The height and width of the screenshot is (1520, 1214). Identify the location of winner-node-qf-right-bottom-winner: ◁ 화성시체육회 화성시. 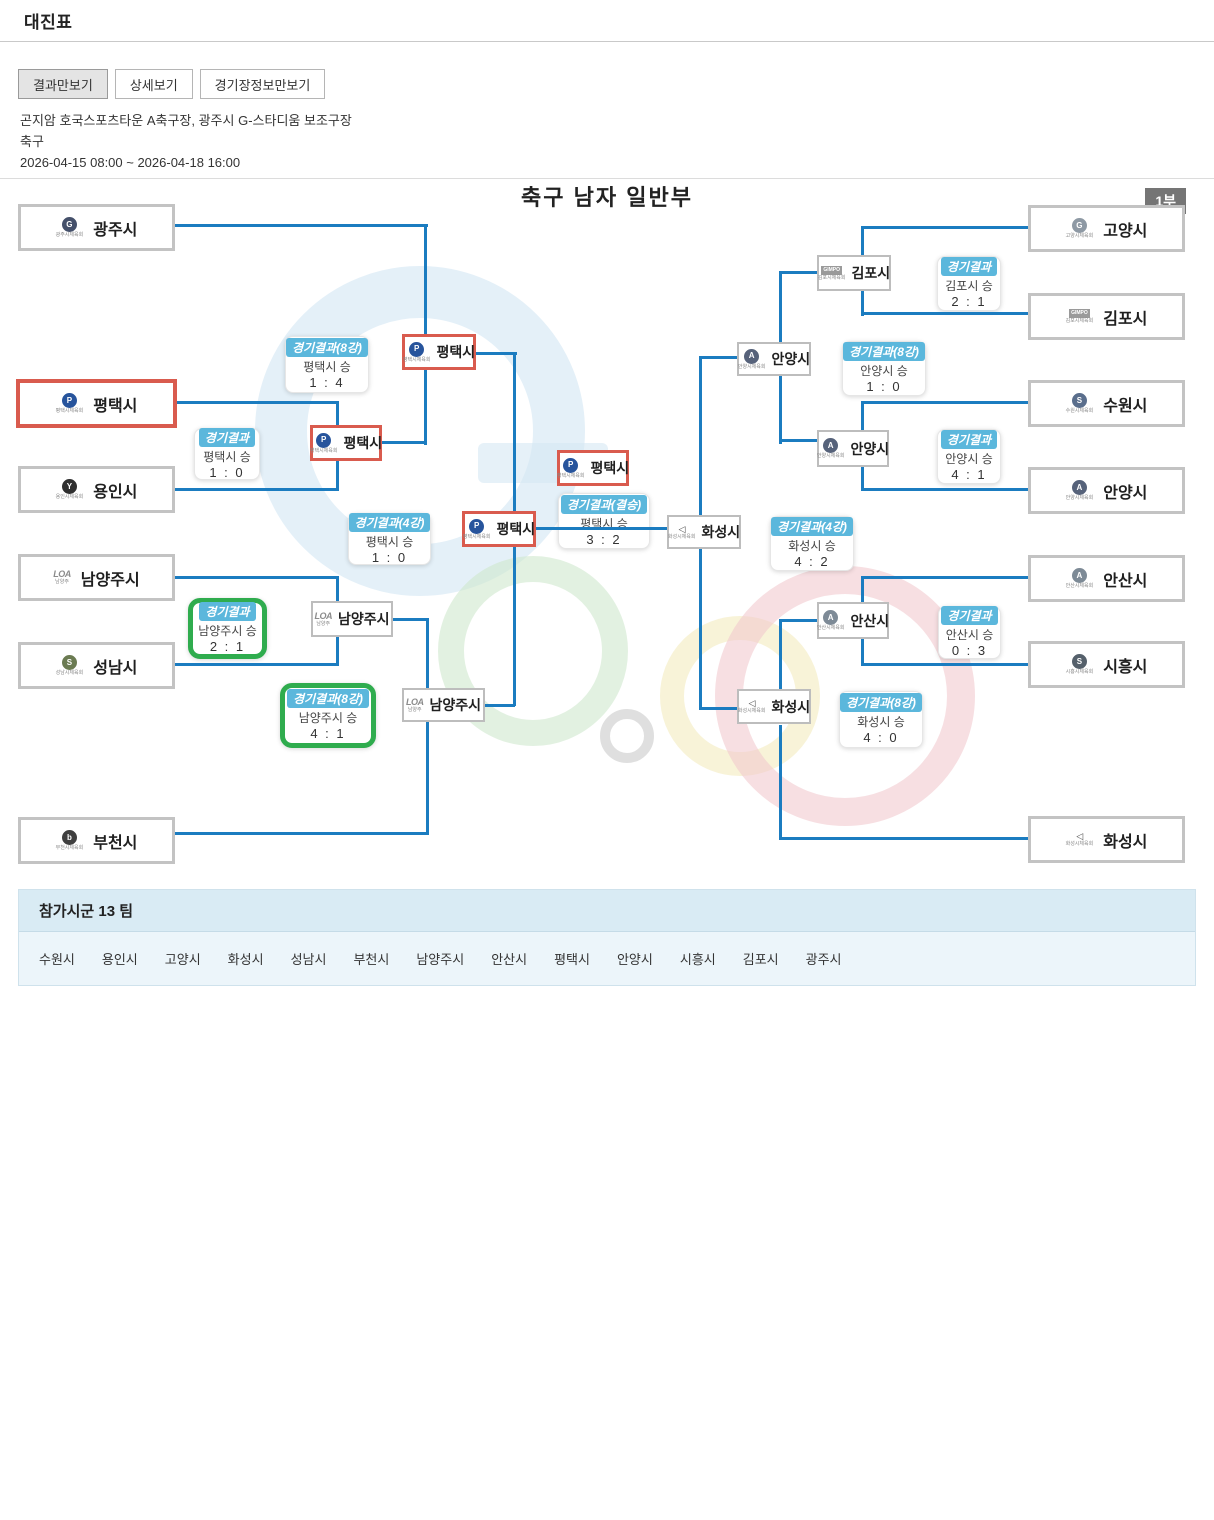
(774, 706).